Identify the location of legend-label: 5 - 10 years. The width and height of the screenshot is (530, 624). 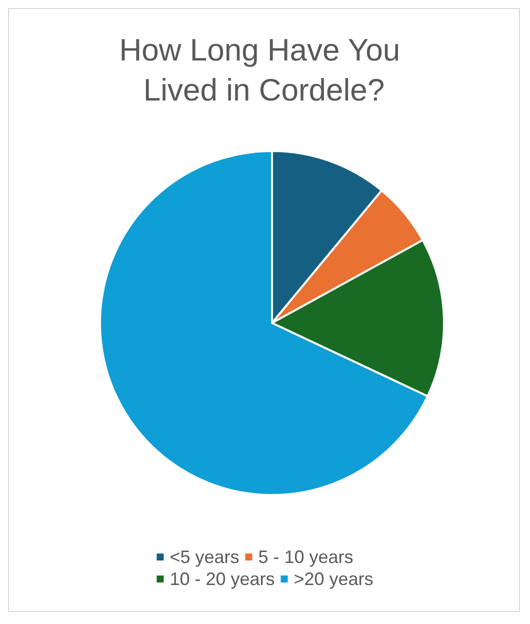
(306, 557).